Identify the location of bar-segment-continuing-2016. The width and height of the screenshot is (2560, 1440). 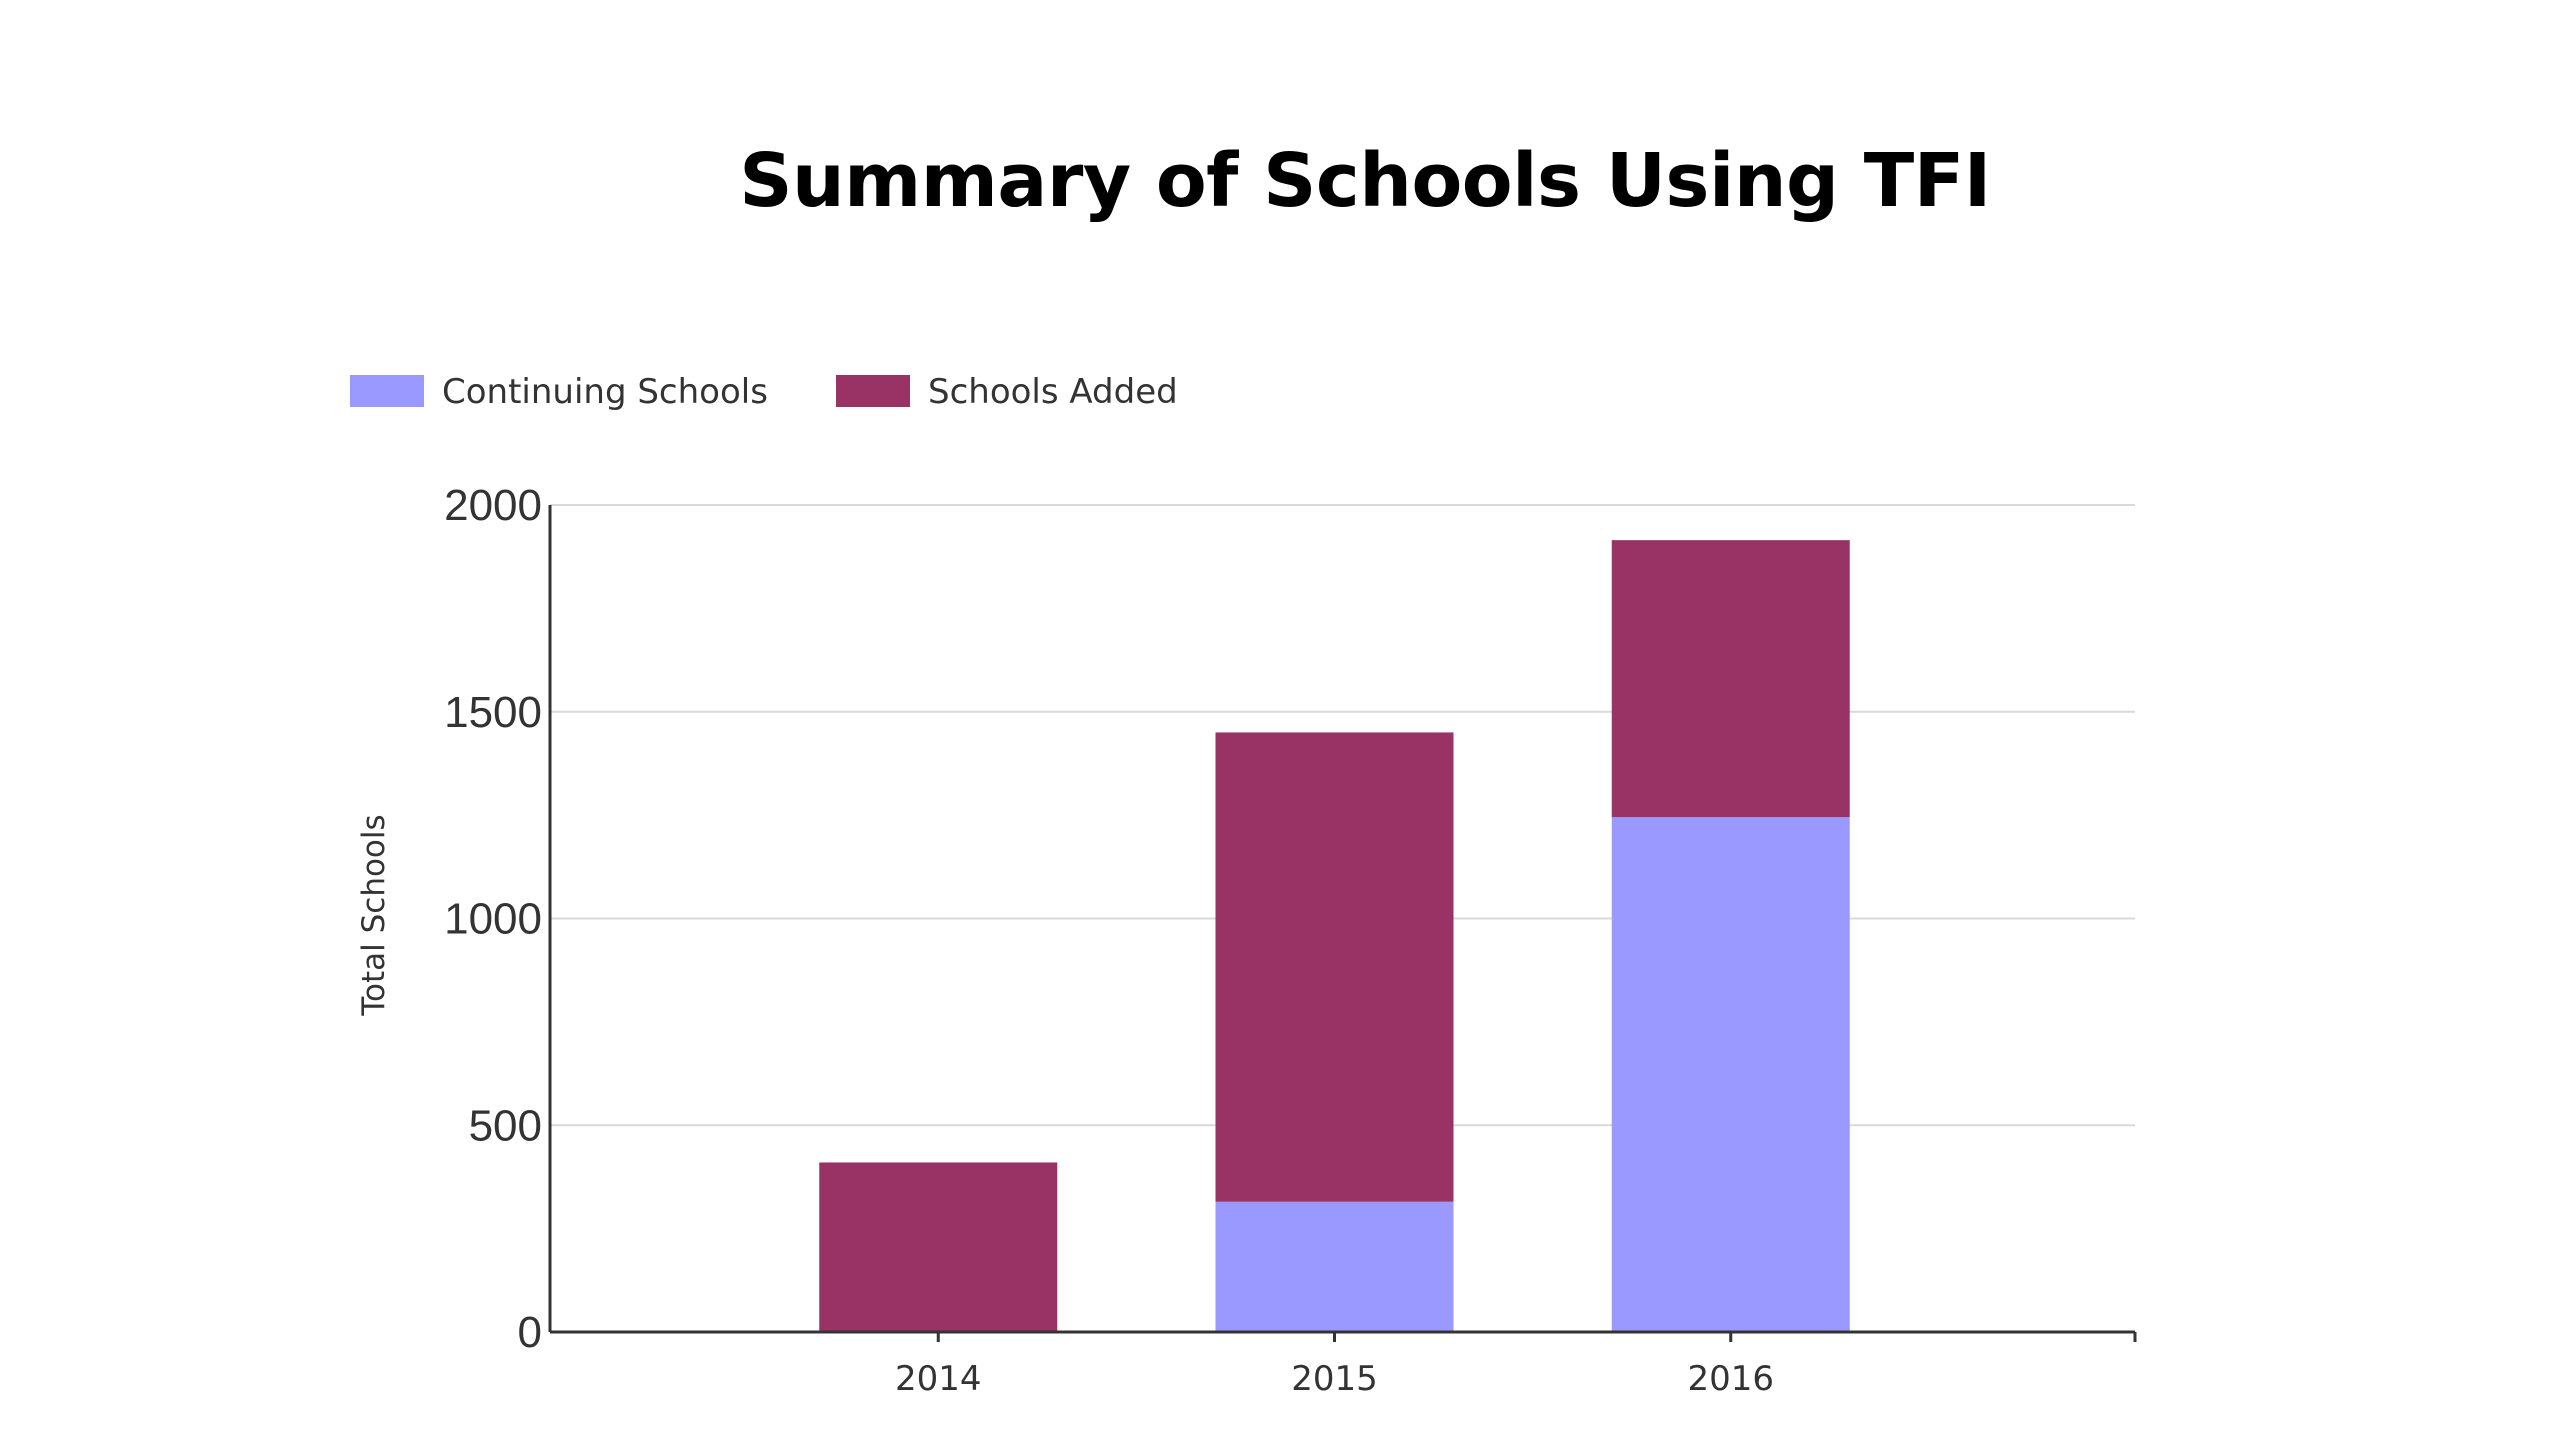
(1730, 1074).